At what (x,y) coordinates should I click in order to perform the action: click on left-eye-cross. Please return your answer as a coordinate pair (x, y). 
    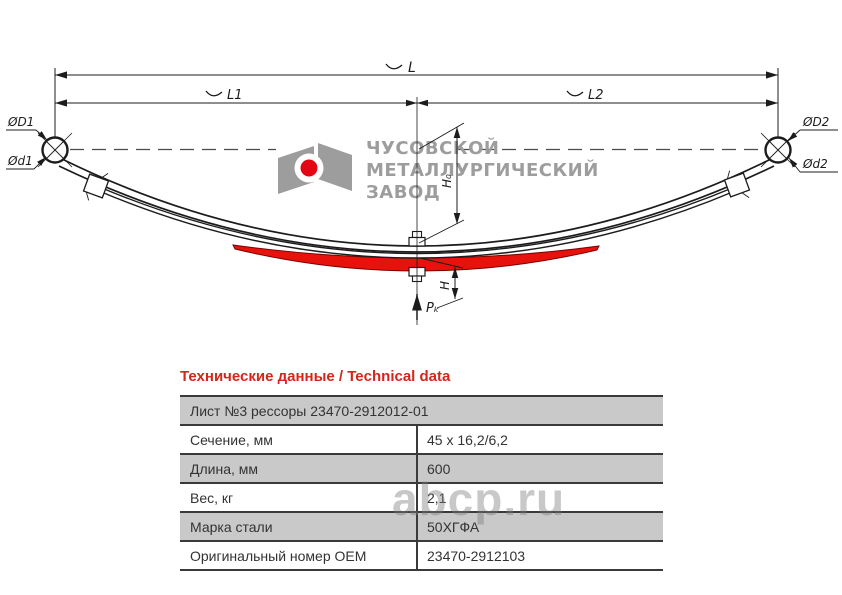
    Looking at the image, I should click on (55, 150).